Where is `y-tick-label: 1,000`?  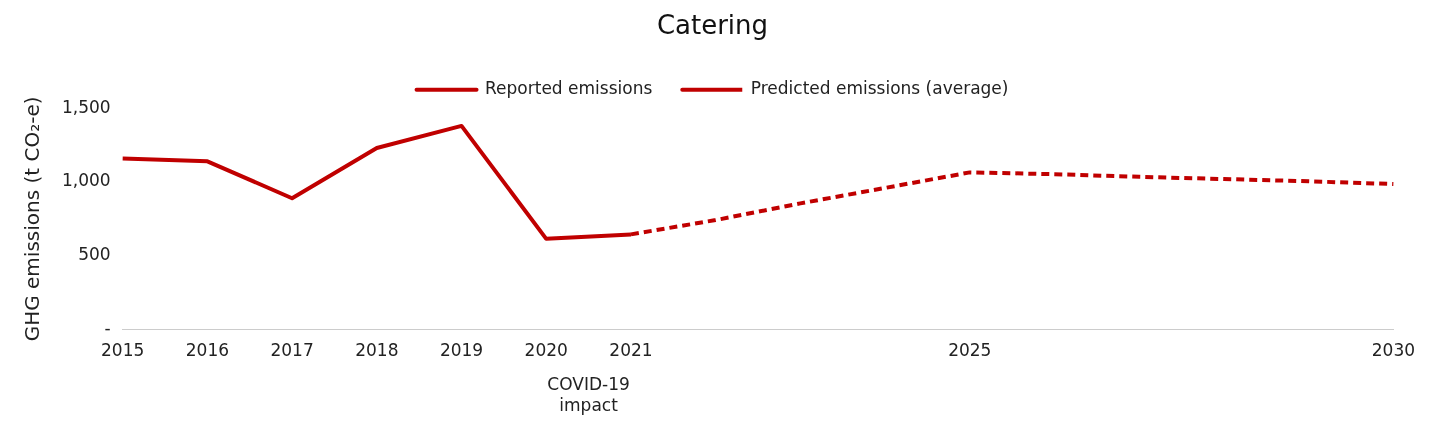
y-tick-label: 1,000 is located at coordinates (86, 180).